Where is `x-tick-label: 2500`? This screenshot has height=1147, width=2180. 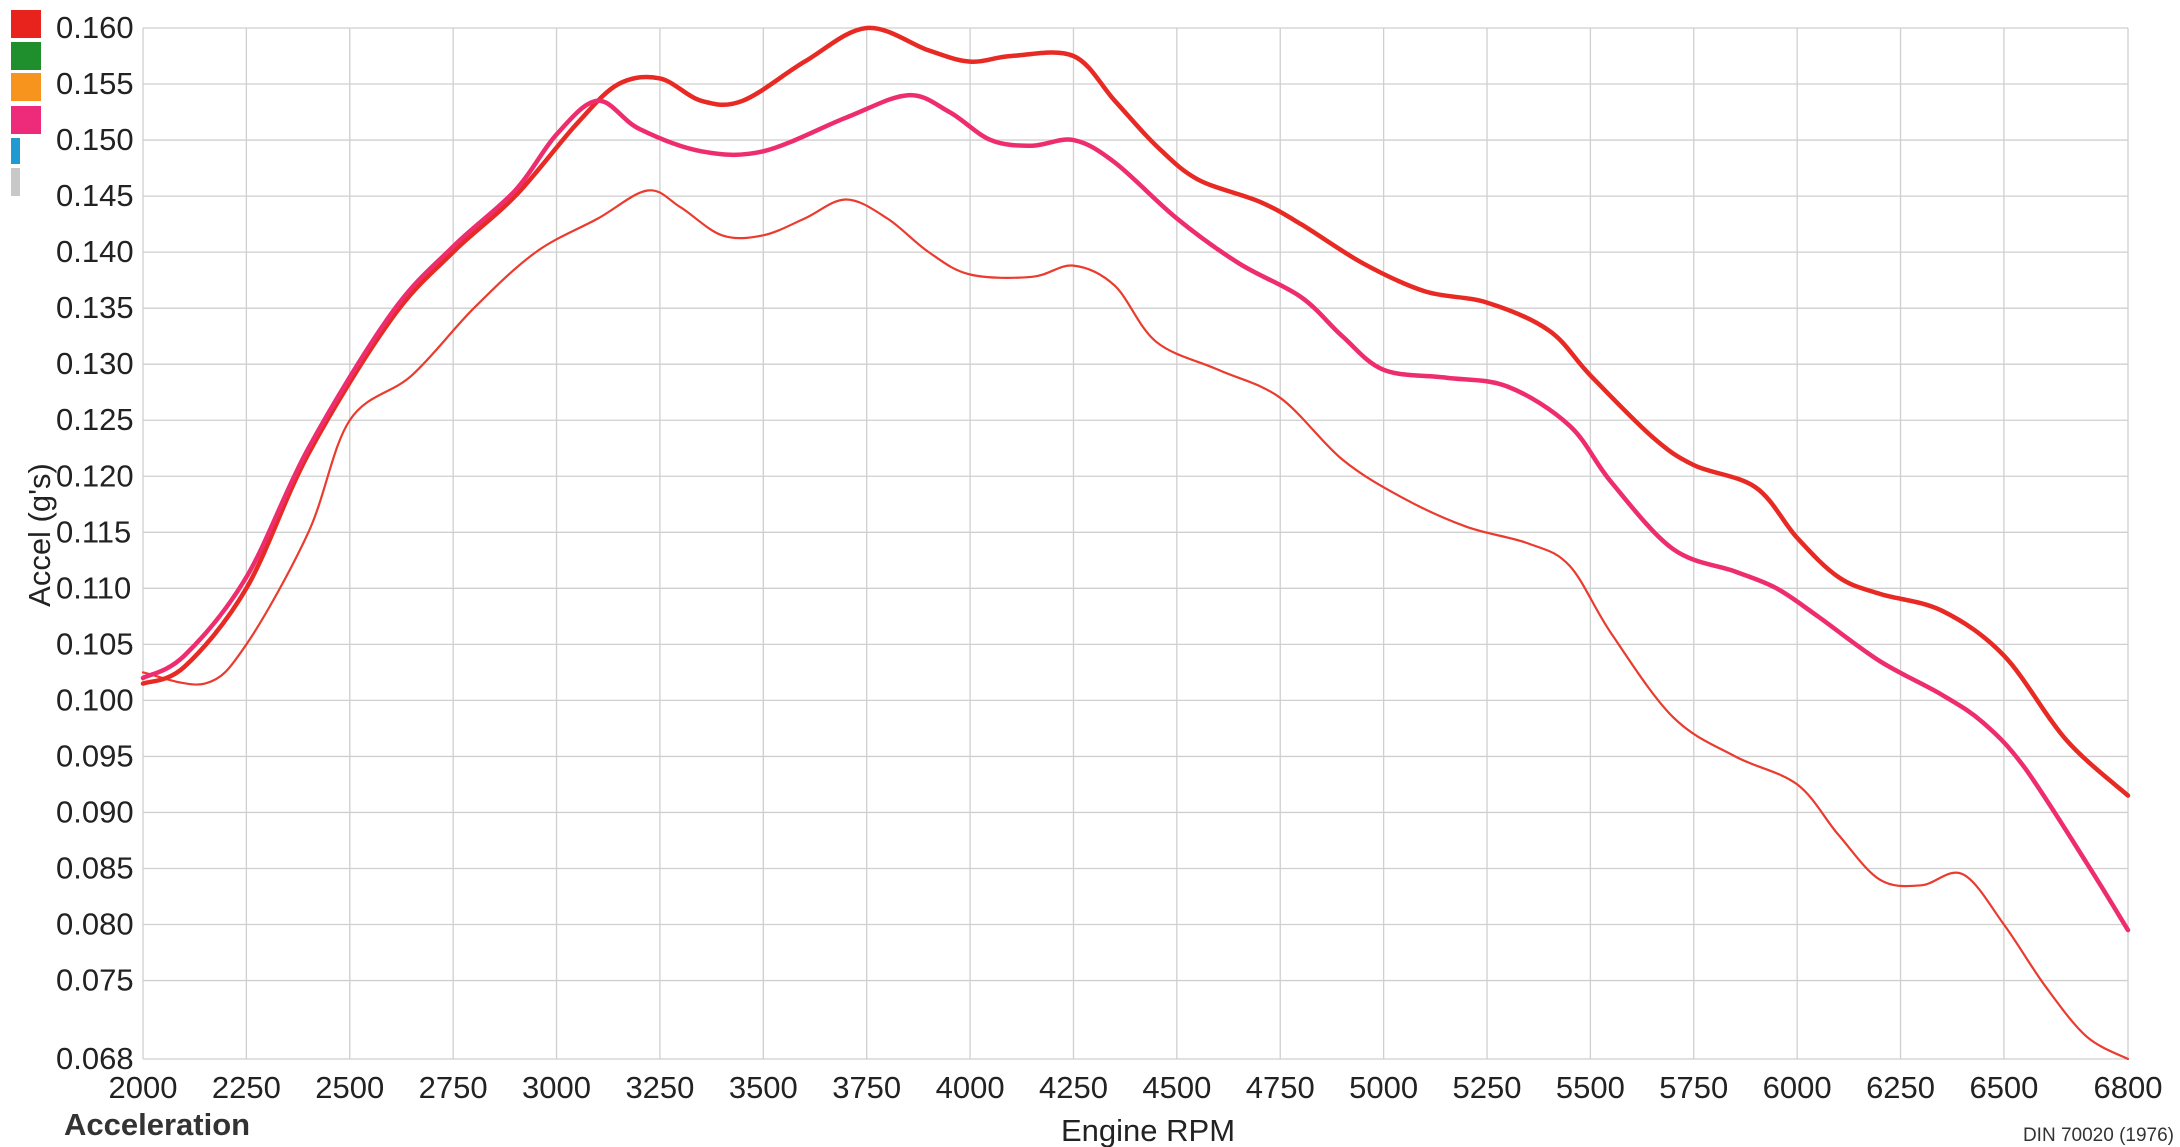
x-tick-label: 2500 is located at coordinates (349, 1087).